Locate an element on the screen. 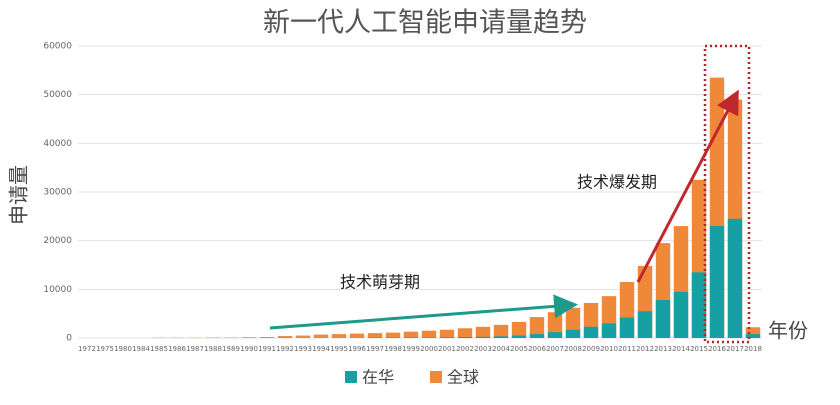 The height and width of the screenshot is (405, 840). x-tick-label: 2005 is located at coordinates (519, 349).